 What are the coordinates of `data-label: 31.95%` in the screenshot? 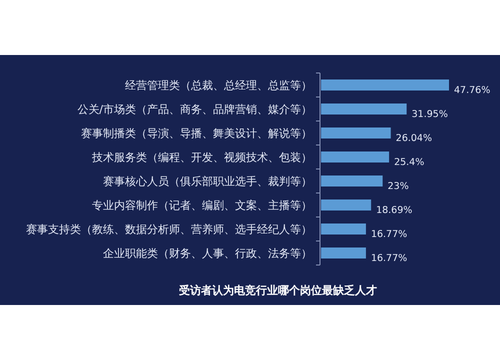 It's located at (430, 114).